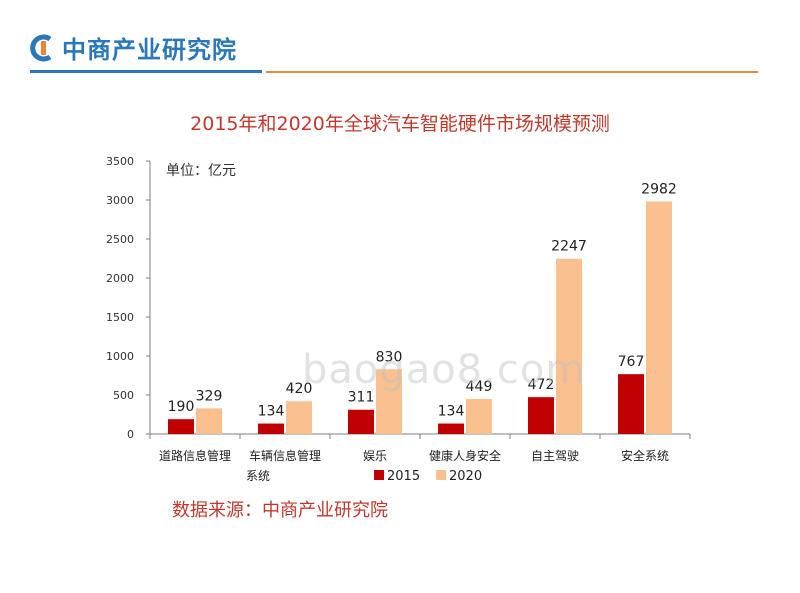 The width and height of the screenshot is (800, 593). I want to click on y-tick-label: 0, so click(130, 434).